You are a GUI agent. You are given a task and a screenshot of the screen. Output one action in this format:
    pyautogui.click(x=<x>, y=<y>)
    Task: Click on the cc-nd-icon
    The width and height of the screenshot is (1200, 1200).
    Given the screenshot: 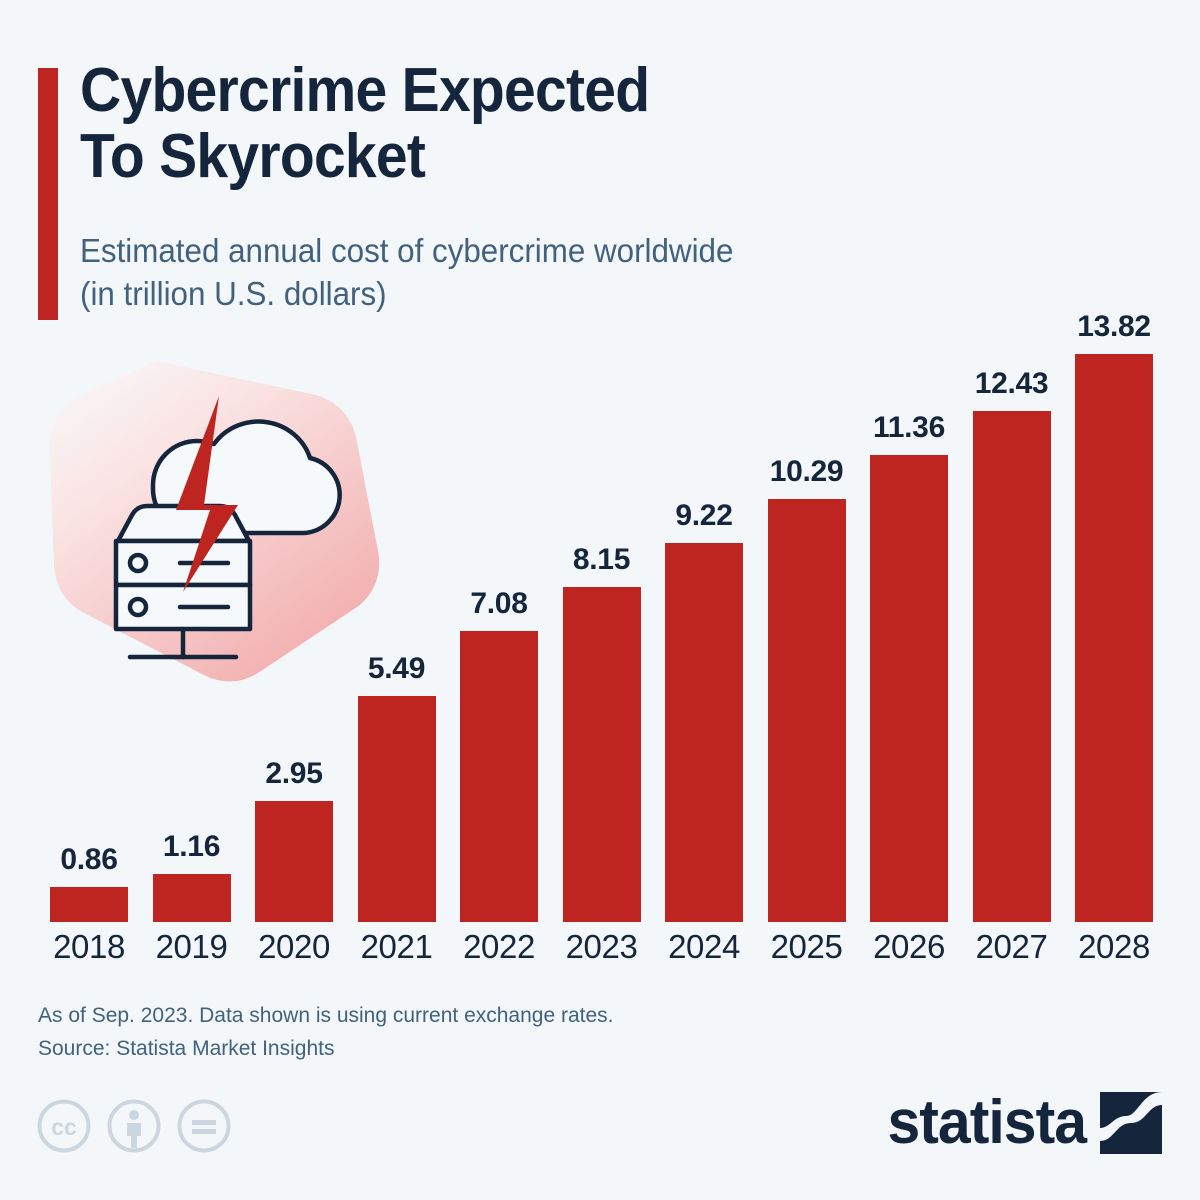 What is the action you would take?
    pyautogui.click(x=204, y=1126)
    